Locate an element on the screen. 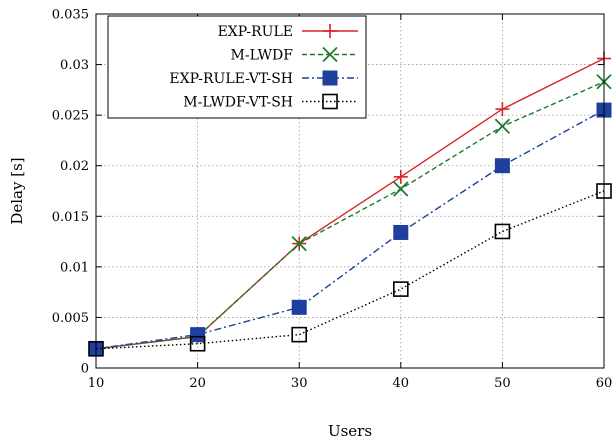 The width and height of the screenshot is (613, 446). x-tick-label: 50 is located at coordinates (502, 383).